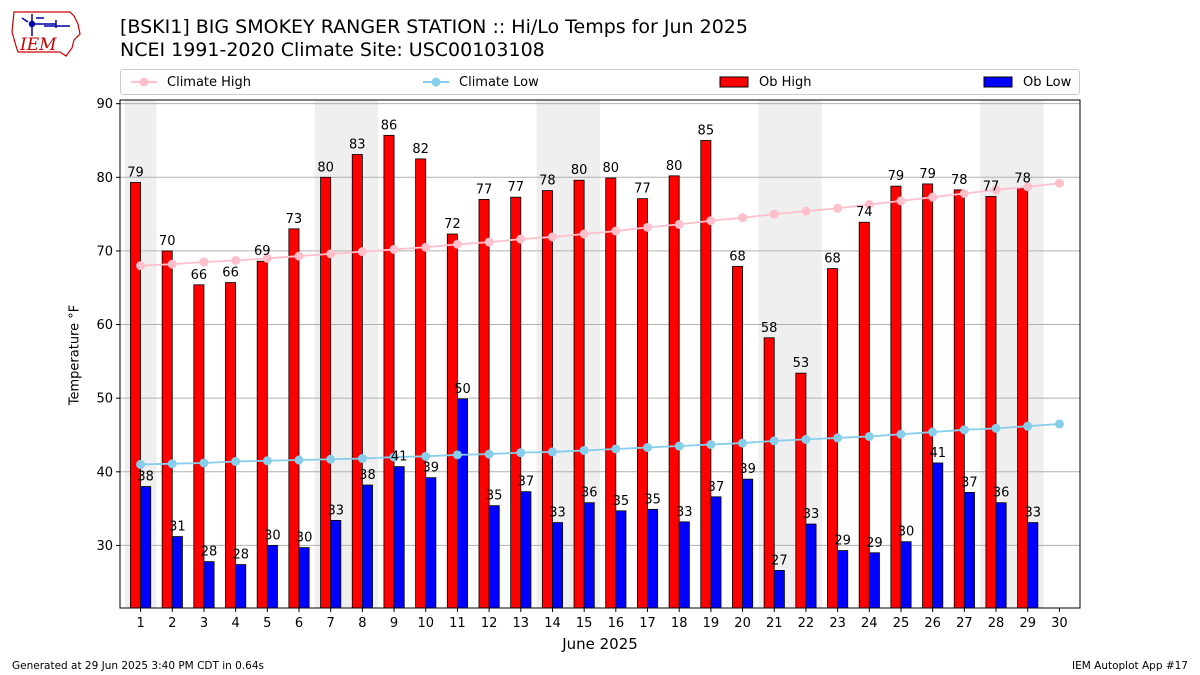 The height and width of the screenshot is (675, 1200). I want to click on ob-low-label: 50, so click(462, 389).